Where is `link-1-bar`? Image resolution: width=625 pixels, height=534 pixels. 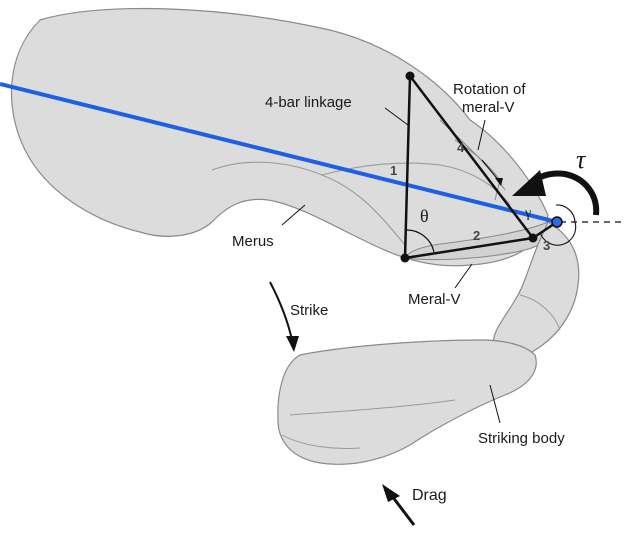
link-1-bar is located at coordinates (407, 167).